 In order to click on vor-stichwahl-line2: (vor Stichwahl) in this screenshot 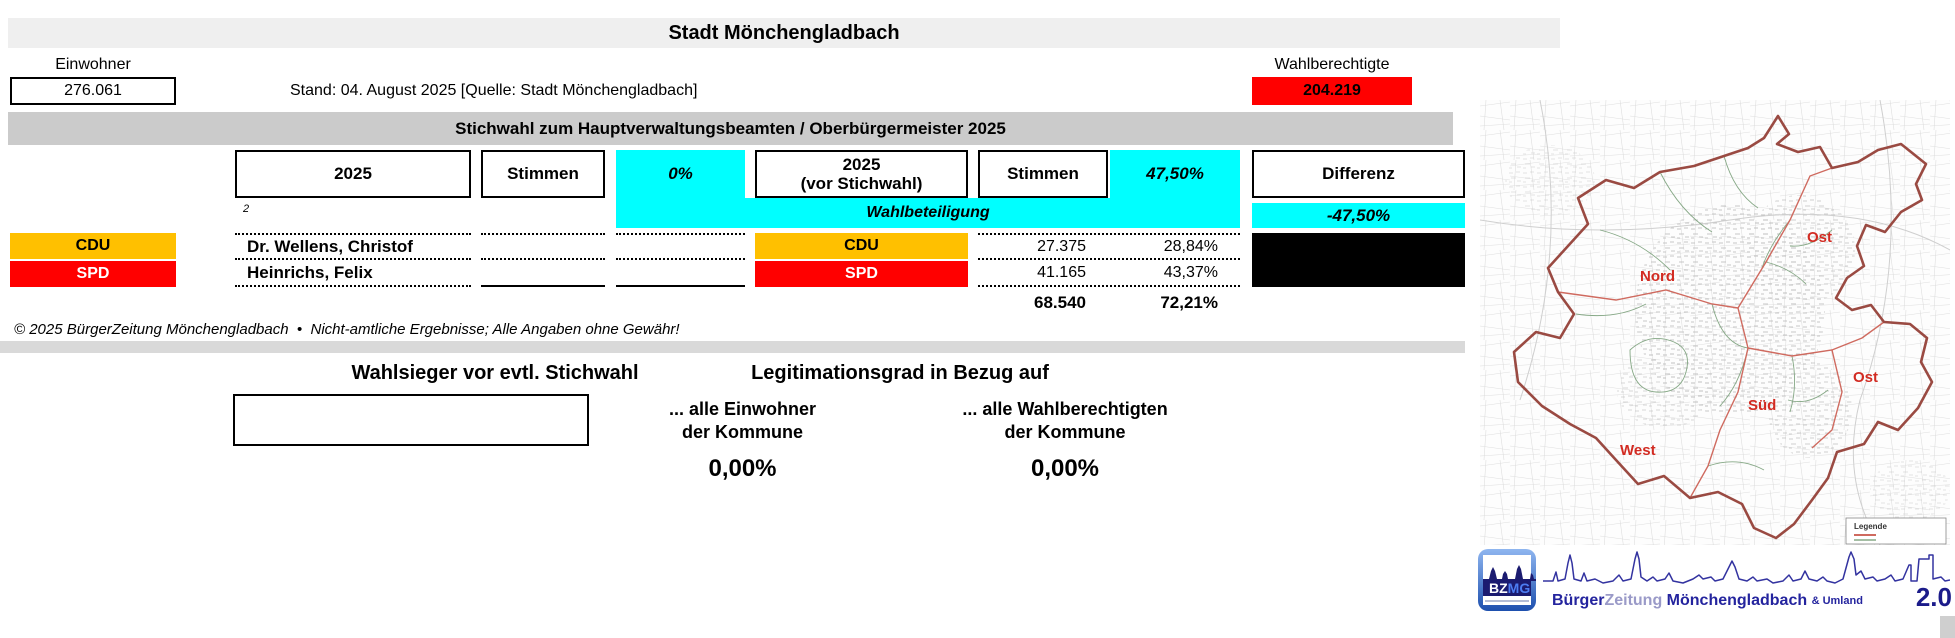, I will do `click(861, 183)`.